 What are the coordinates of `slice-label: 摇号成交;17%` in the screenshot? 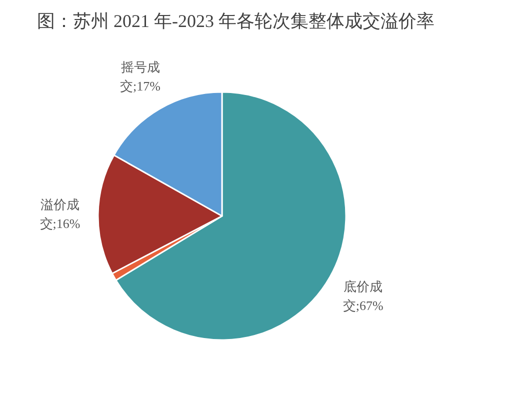 It's located at (140, 76).